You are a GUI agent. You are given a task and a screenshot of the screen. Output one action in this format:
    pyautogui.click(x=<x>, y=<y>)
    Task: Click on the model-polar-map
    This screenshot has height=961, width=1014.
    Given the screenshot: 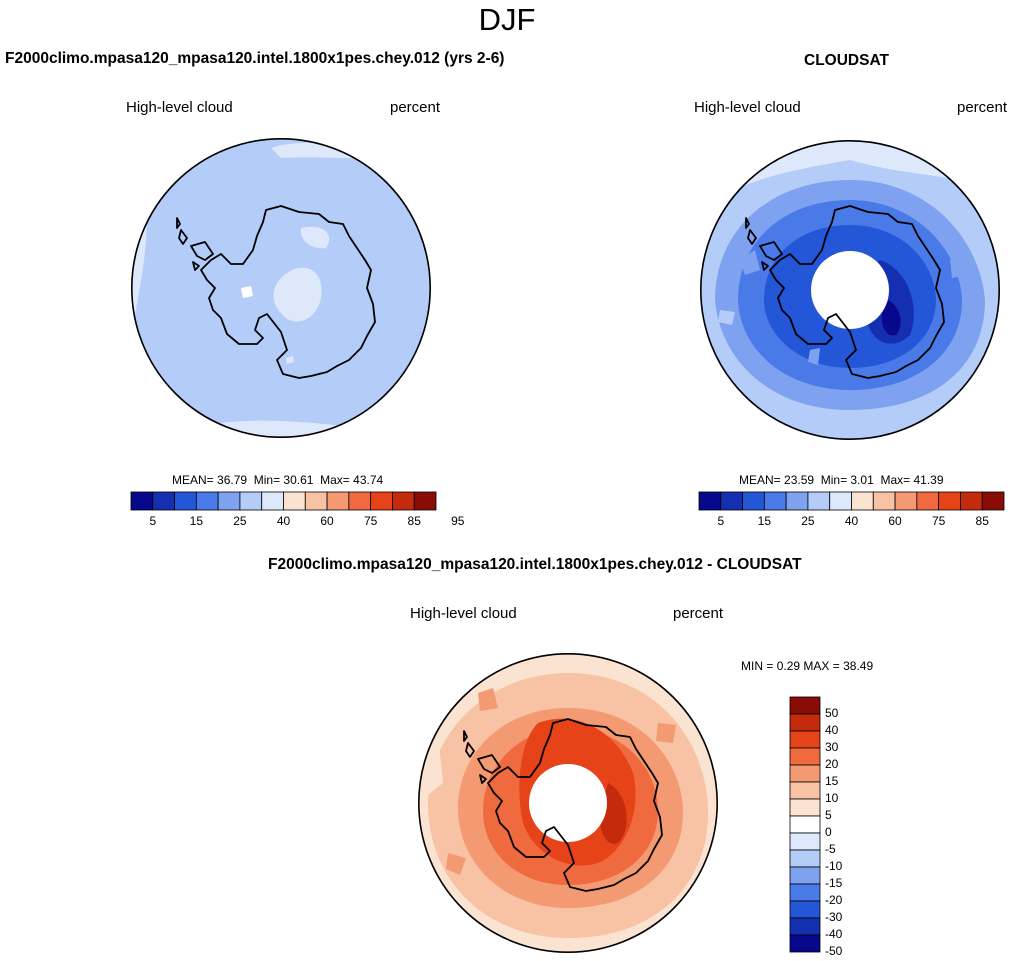 What is the action you would take?
    pyautogui.click(x=281, y=288)
    